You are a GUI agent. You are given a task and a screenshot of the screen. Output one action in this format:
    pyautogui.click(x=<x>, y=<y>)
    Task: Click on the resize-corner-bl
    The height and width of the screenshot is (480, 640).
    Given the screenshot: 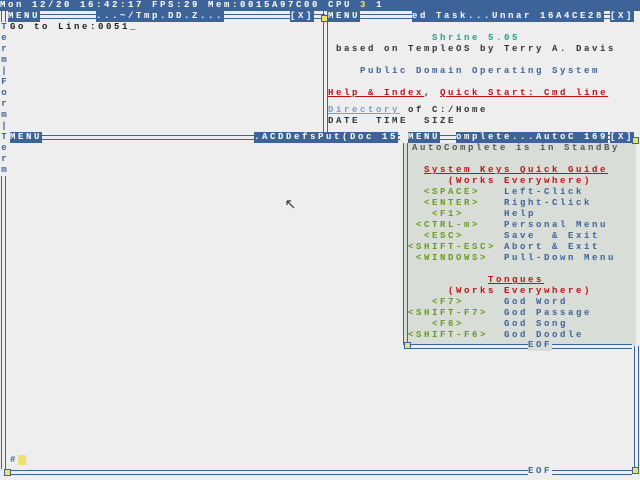 What is the action you would take?
    pyautogui.click(x=7, y=472)
    